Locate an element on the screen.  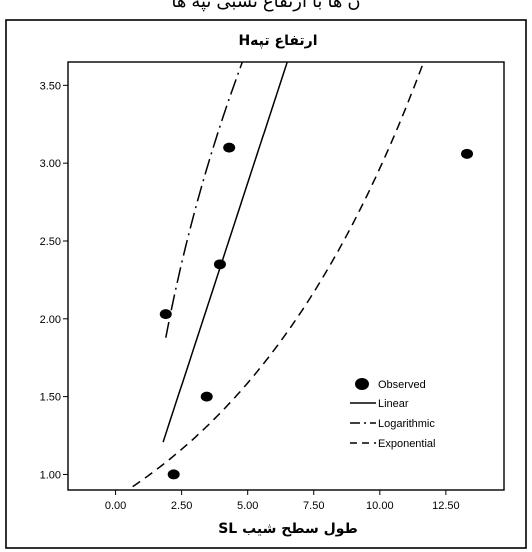
top-caption: ن ها با ارتفاع نسبی تپه ها is located at coordinates (266, 5).